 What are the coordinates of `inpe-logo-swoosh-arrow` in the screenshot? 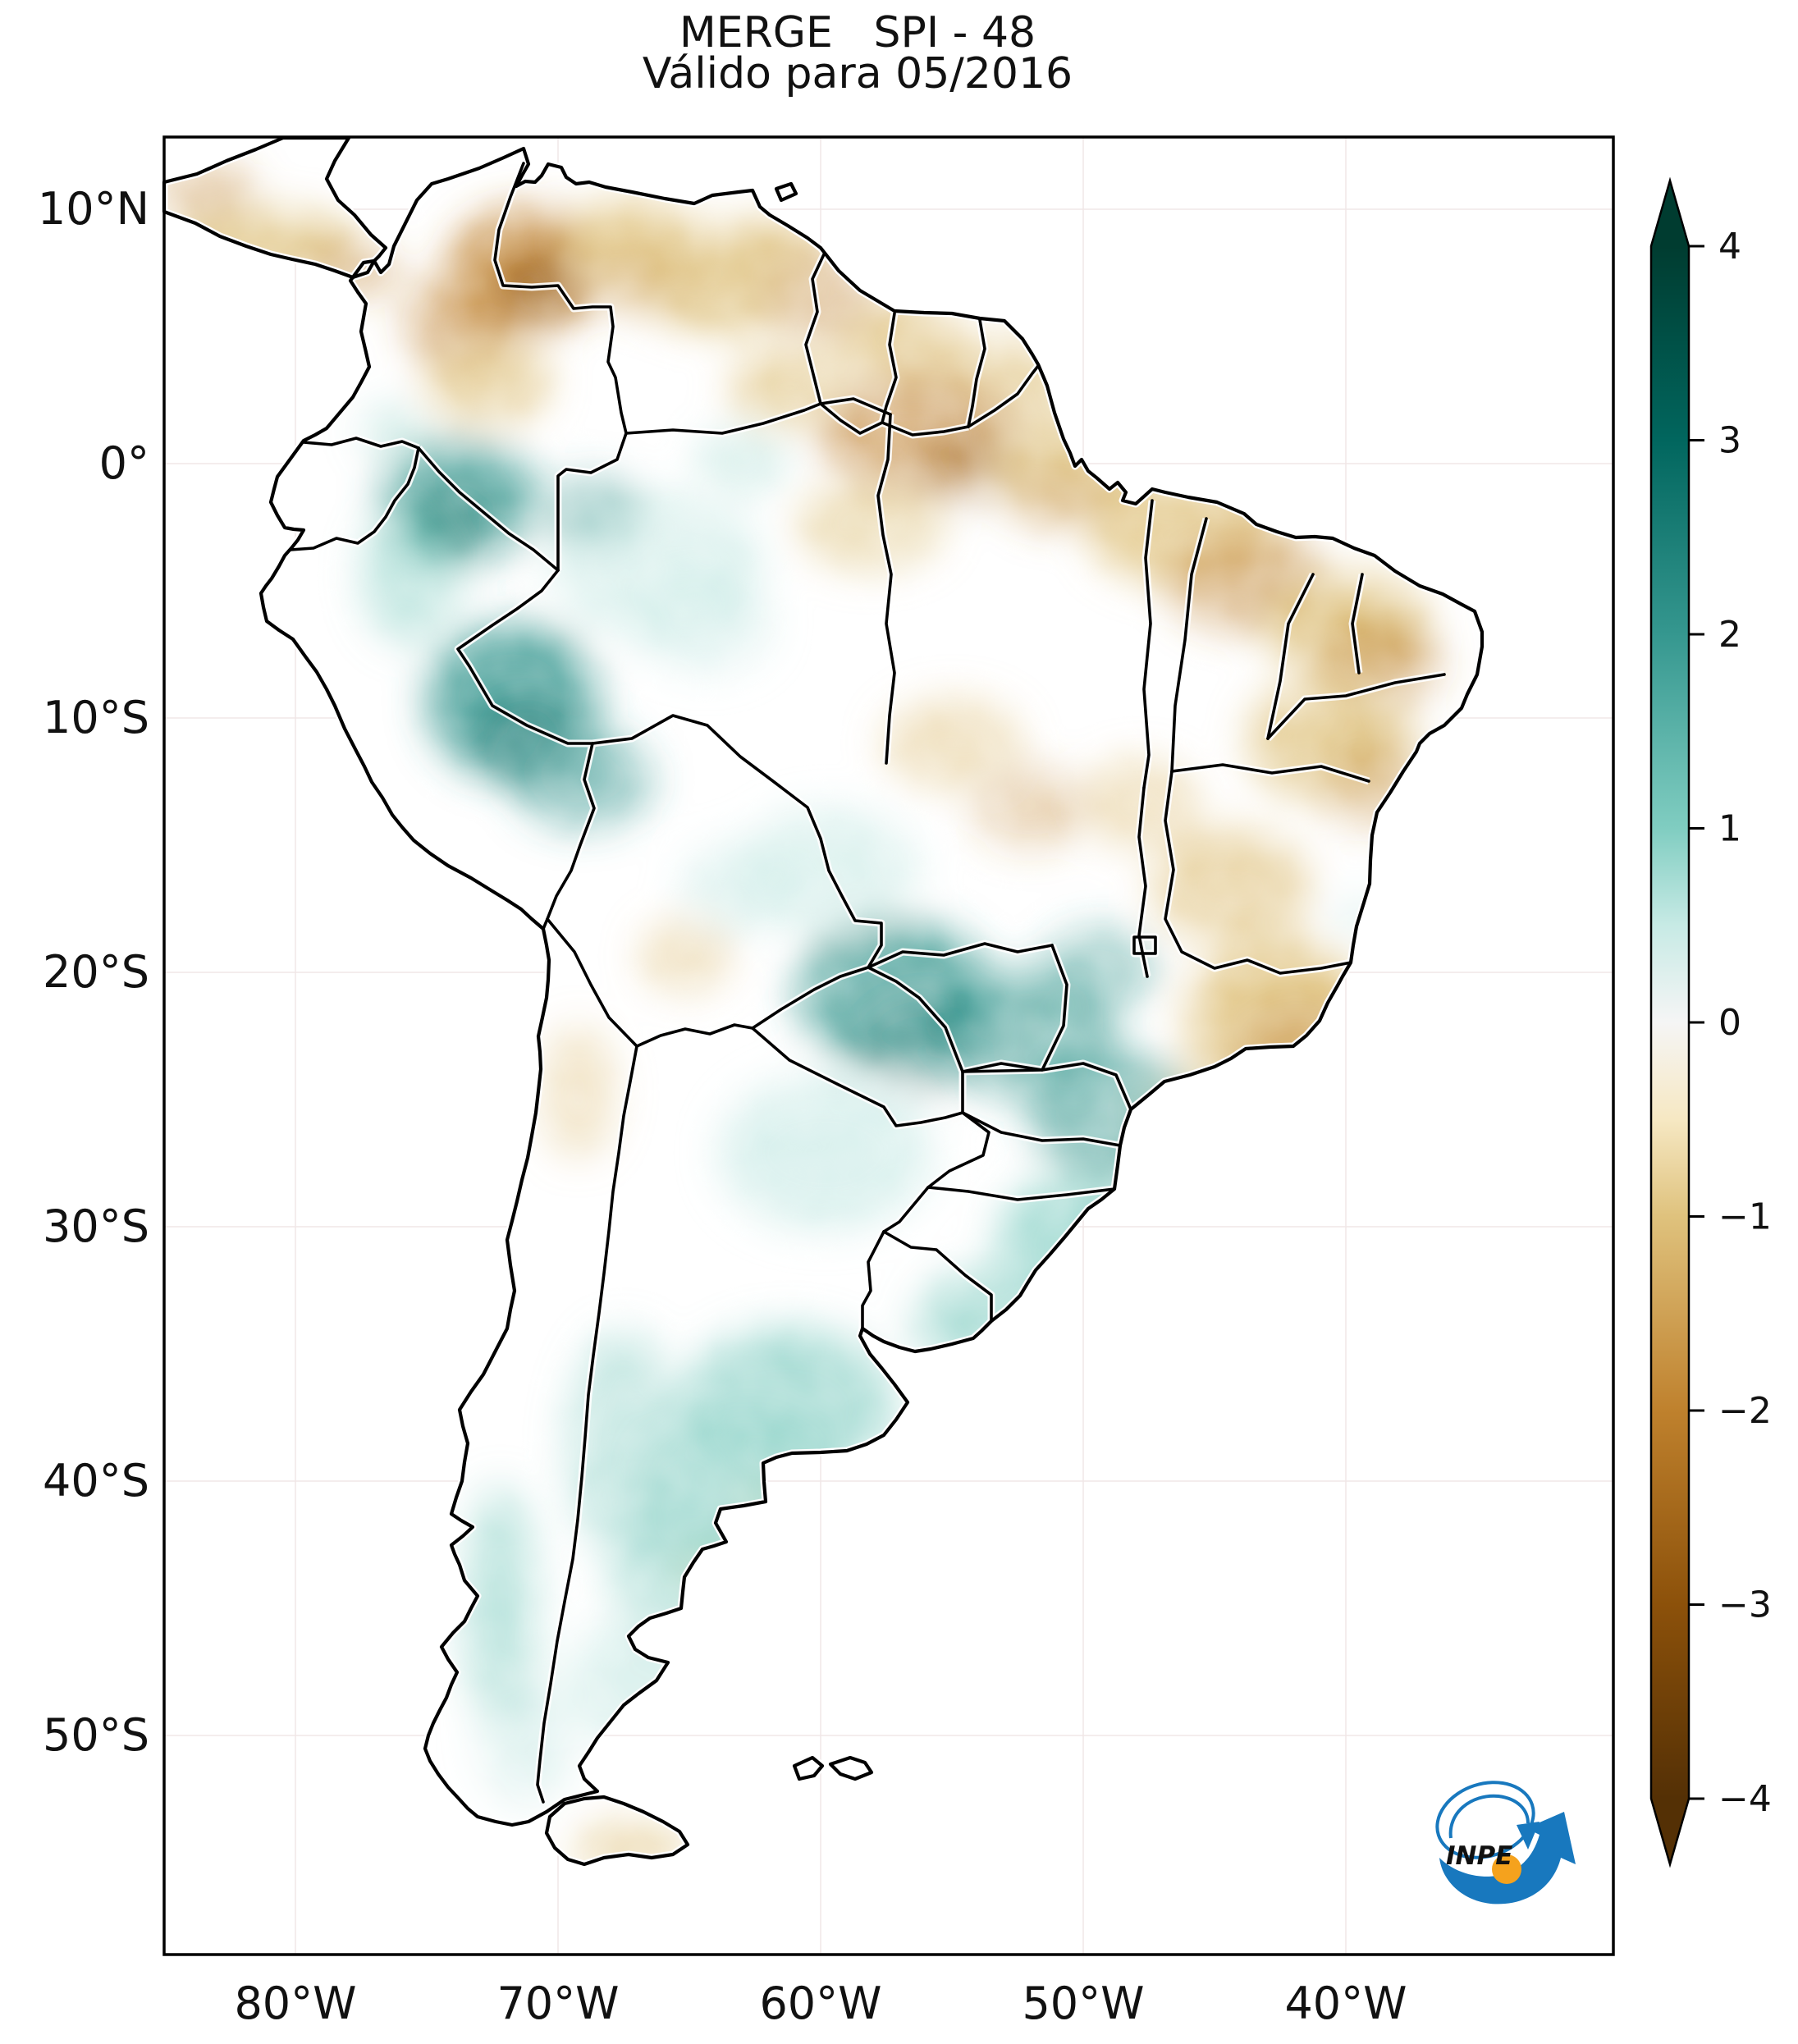 It's located at (1507, 1858).